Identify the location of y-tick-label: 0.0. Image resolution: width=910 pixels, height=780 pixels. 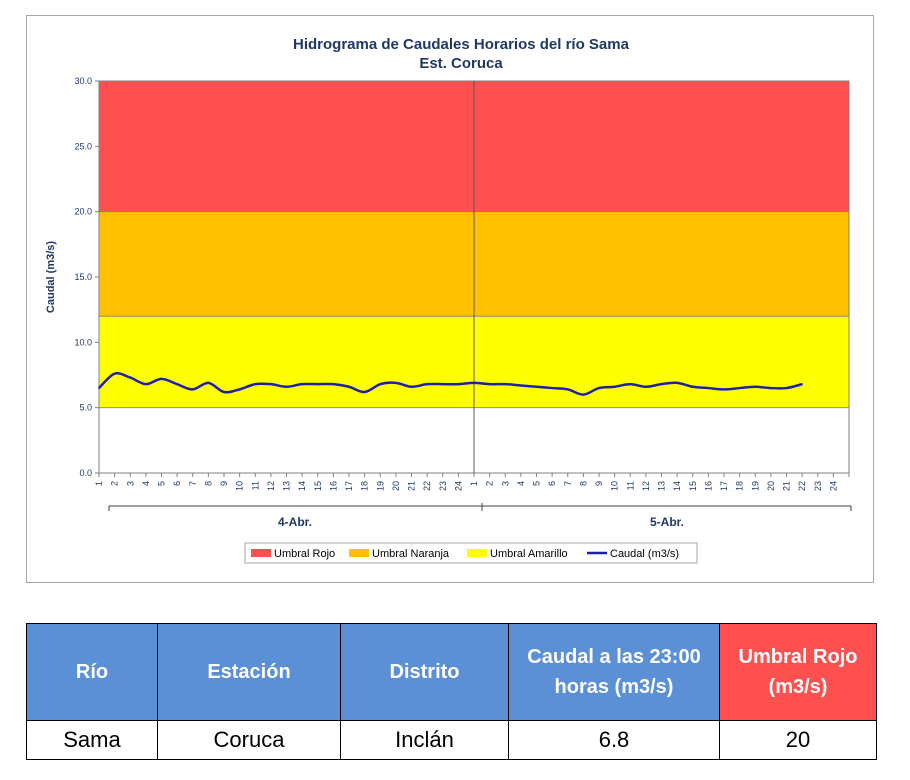
(85, 473).